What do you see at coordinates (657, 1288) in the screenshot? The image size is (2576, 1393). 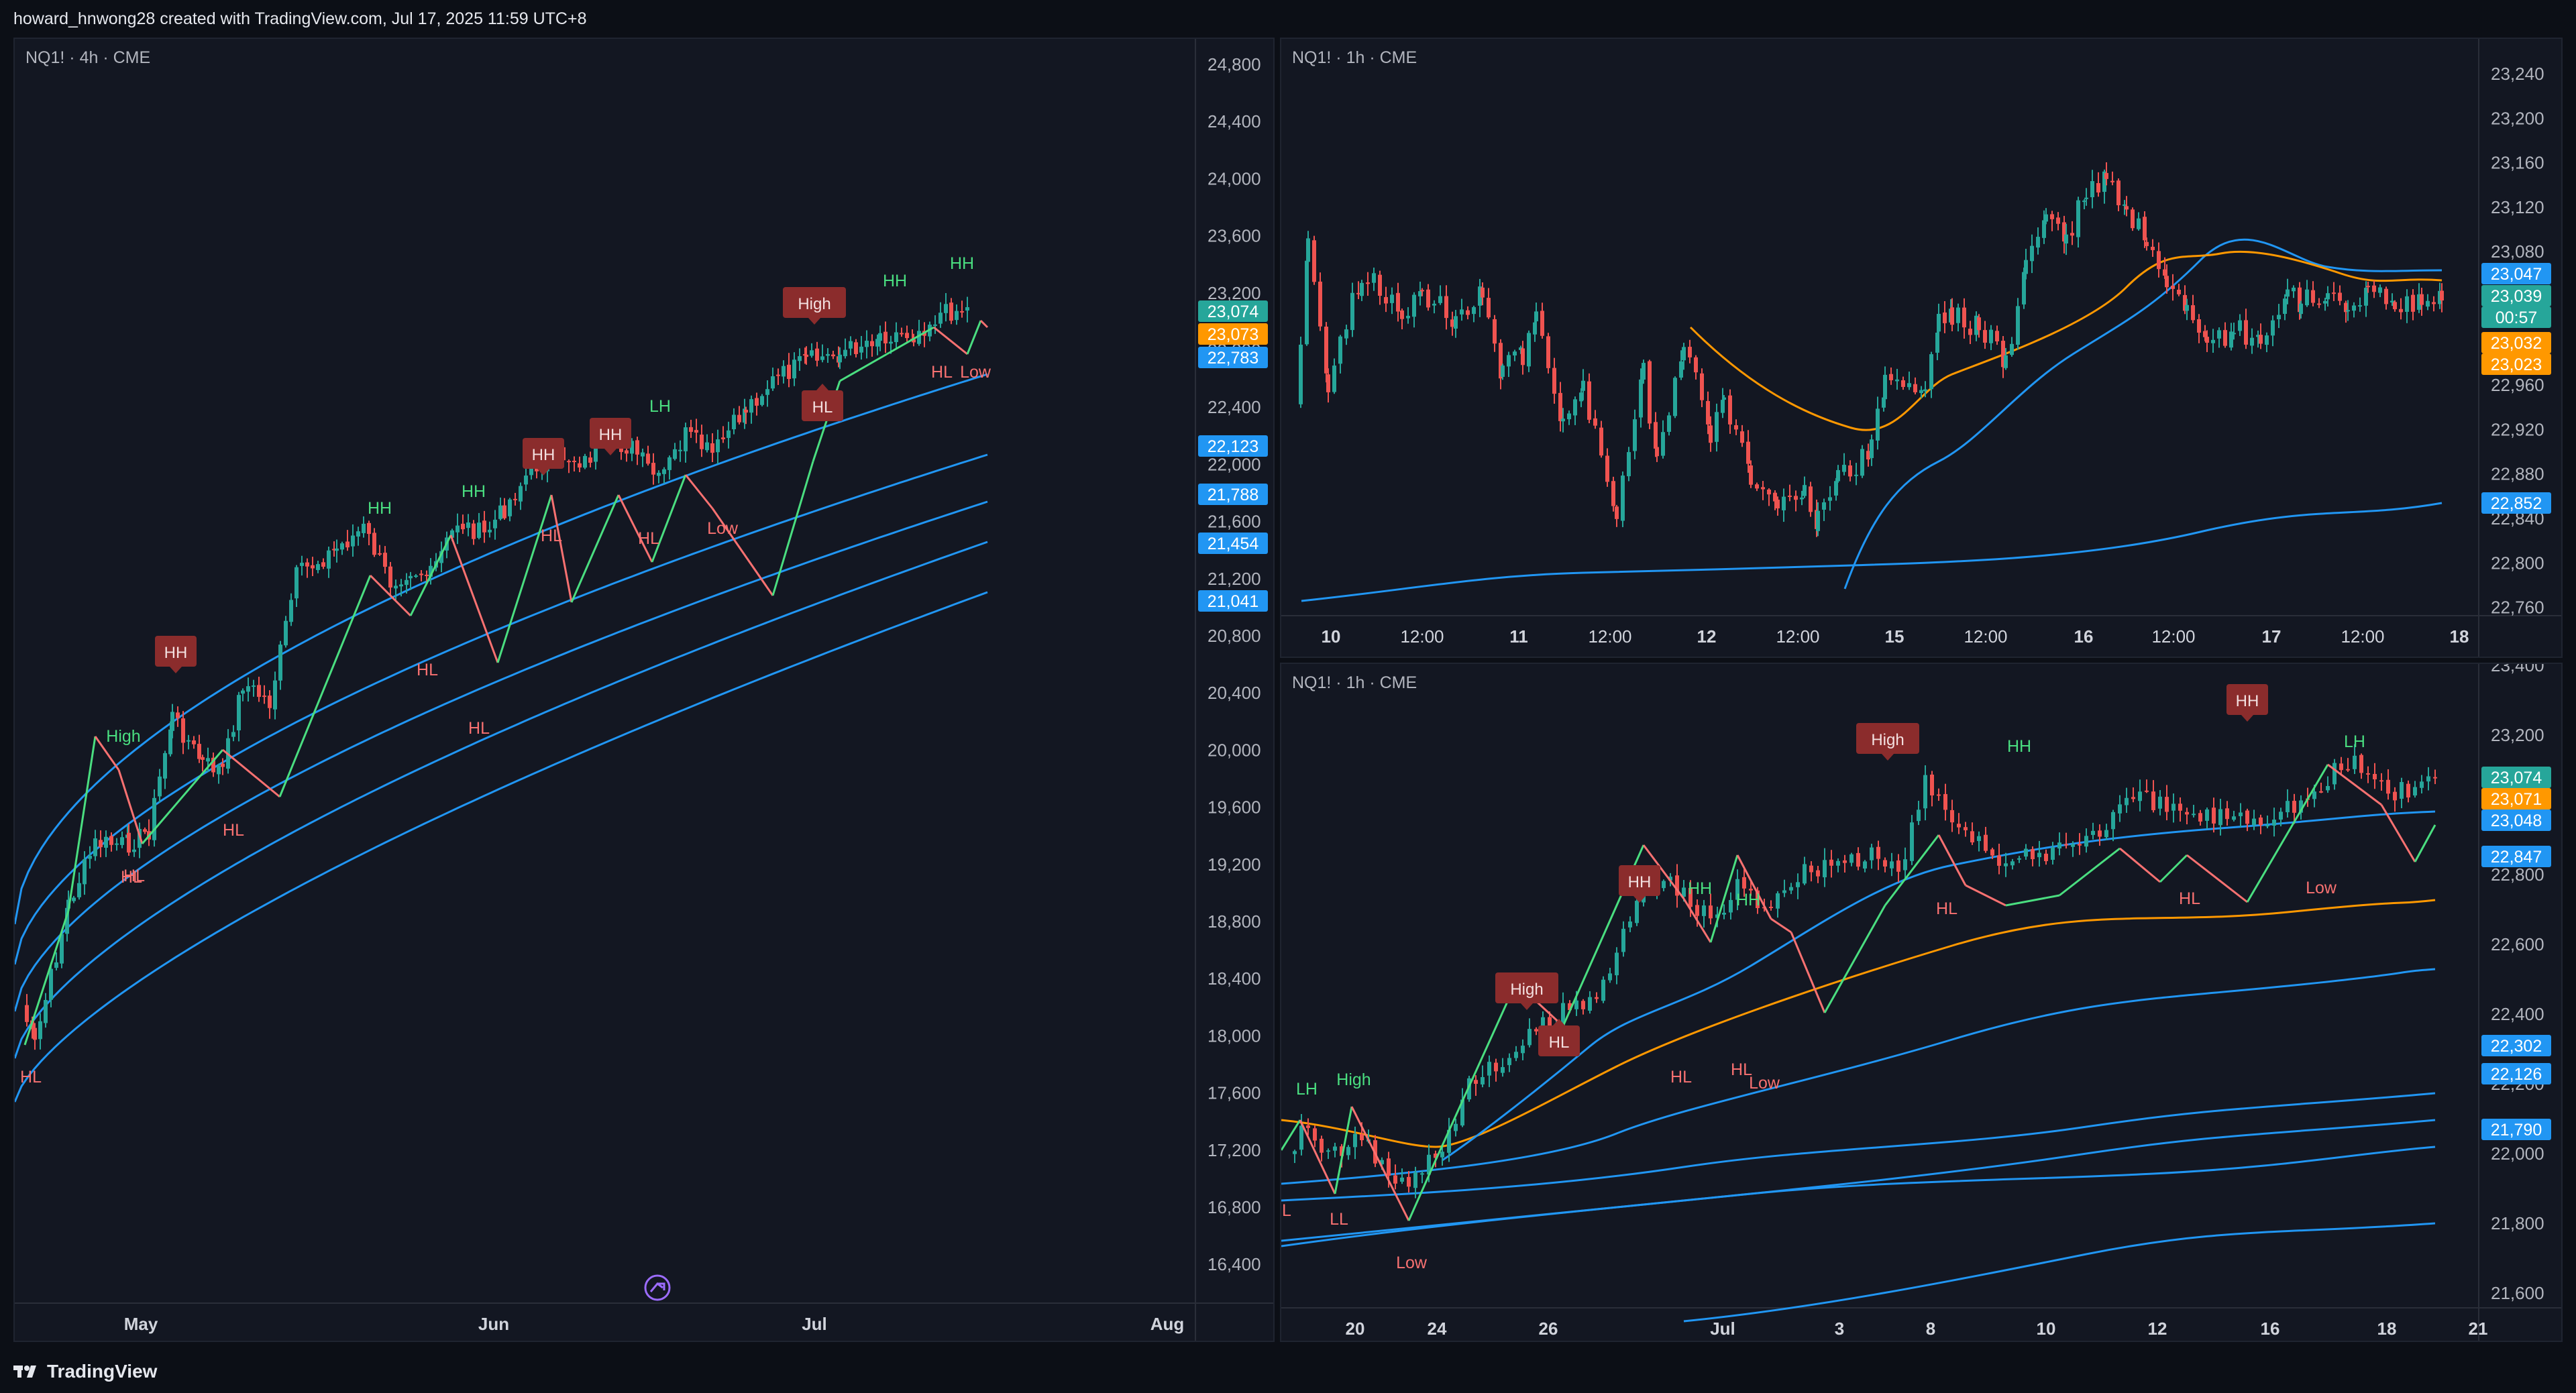 I see `jump-to-realtime-icon` at bounding box center [657, 1288].